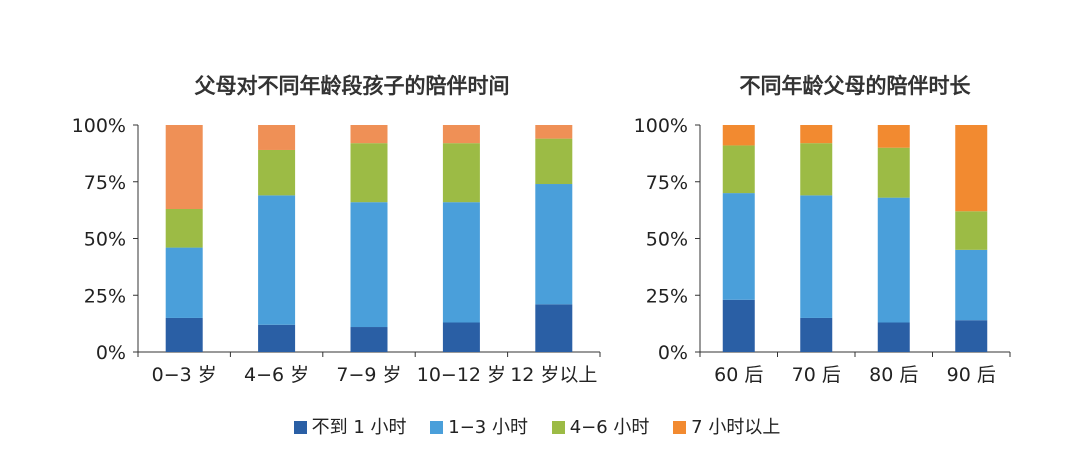 The width and height of the screenshot is (1074, 465). Describe the element at coordinates (609, 427) in the screenshot. I see `legend-label: 4−6 小时` at that location.